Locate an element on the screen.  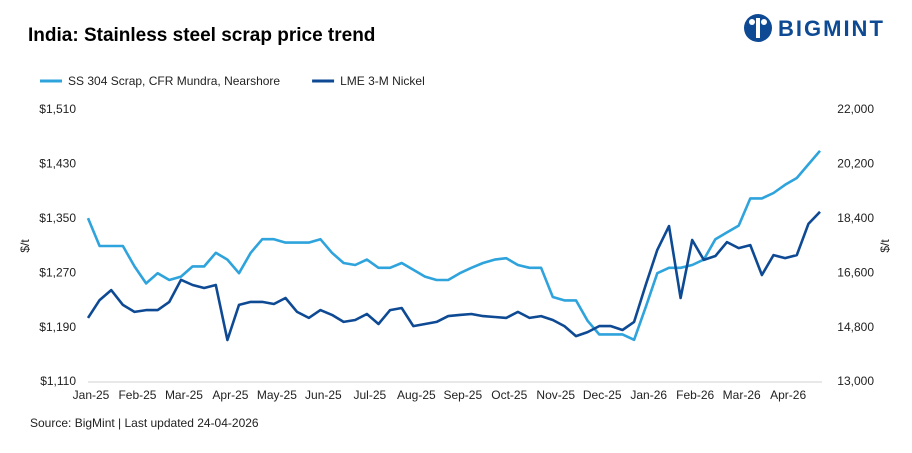
y2-tick-label: 16,600 is located at coordinates (855, 272).